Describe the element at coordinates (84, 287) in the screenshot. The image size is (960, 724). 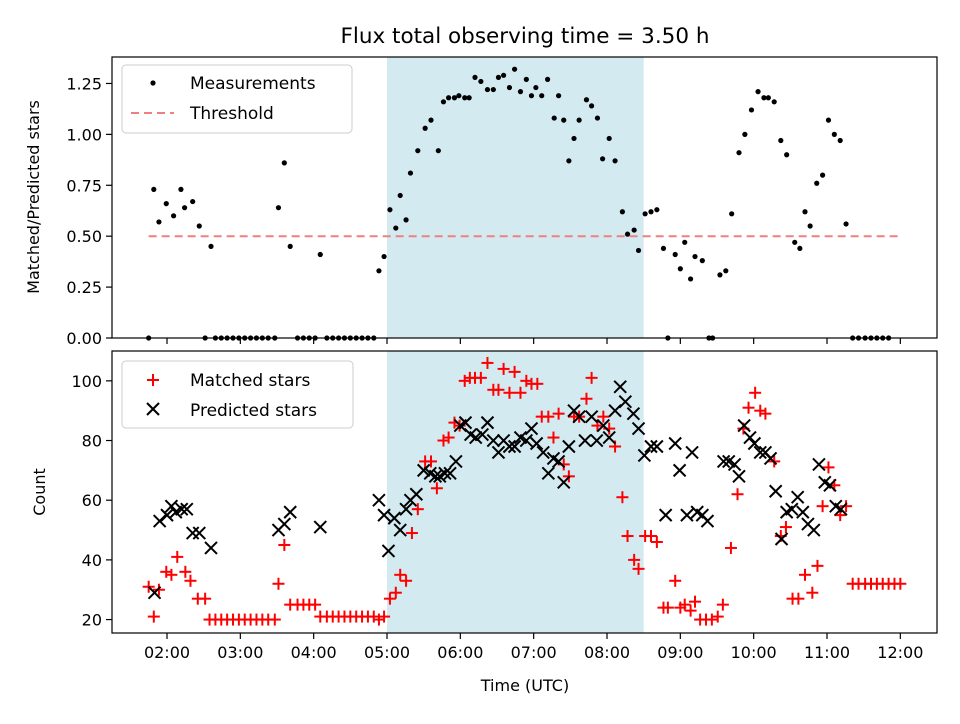
I see `top-y-tick-label: 0.25` at that location.